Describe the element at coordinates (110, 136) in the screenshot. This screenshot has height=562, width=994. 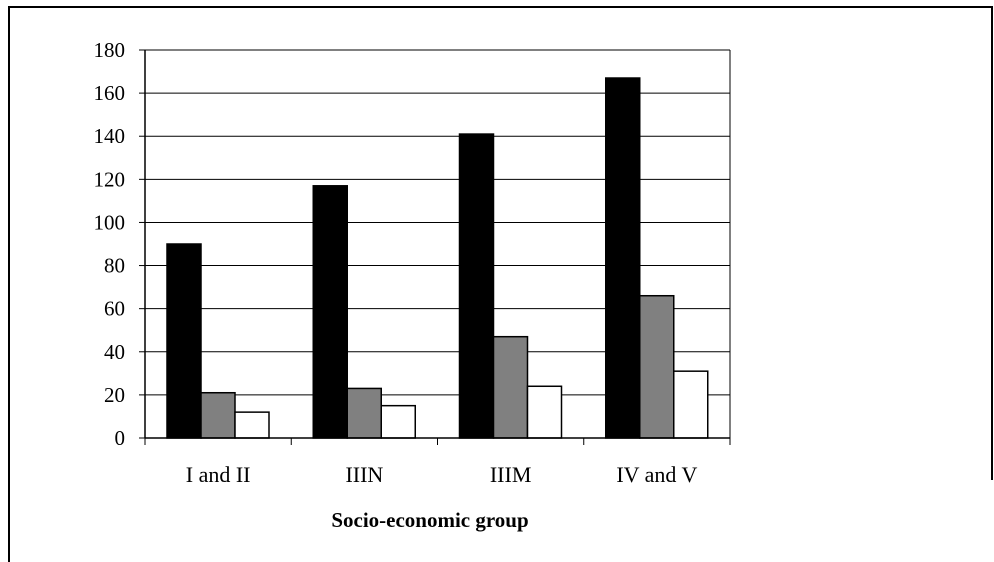
I see `y-tick-label: 140` at that location.